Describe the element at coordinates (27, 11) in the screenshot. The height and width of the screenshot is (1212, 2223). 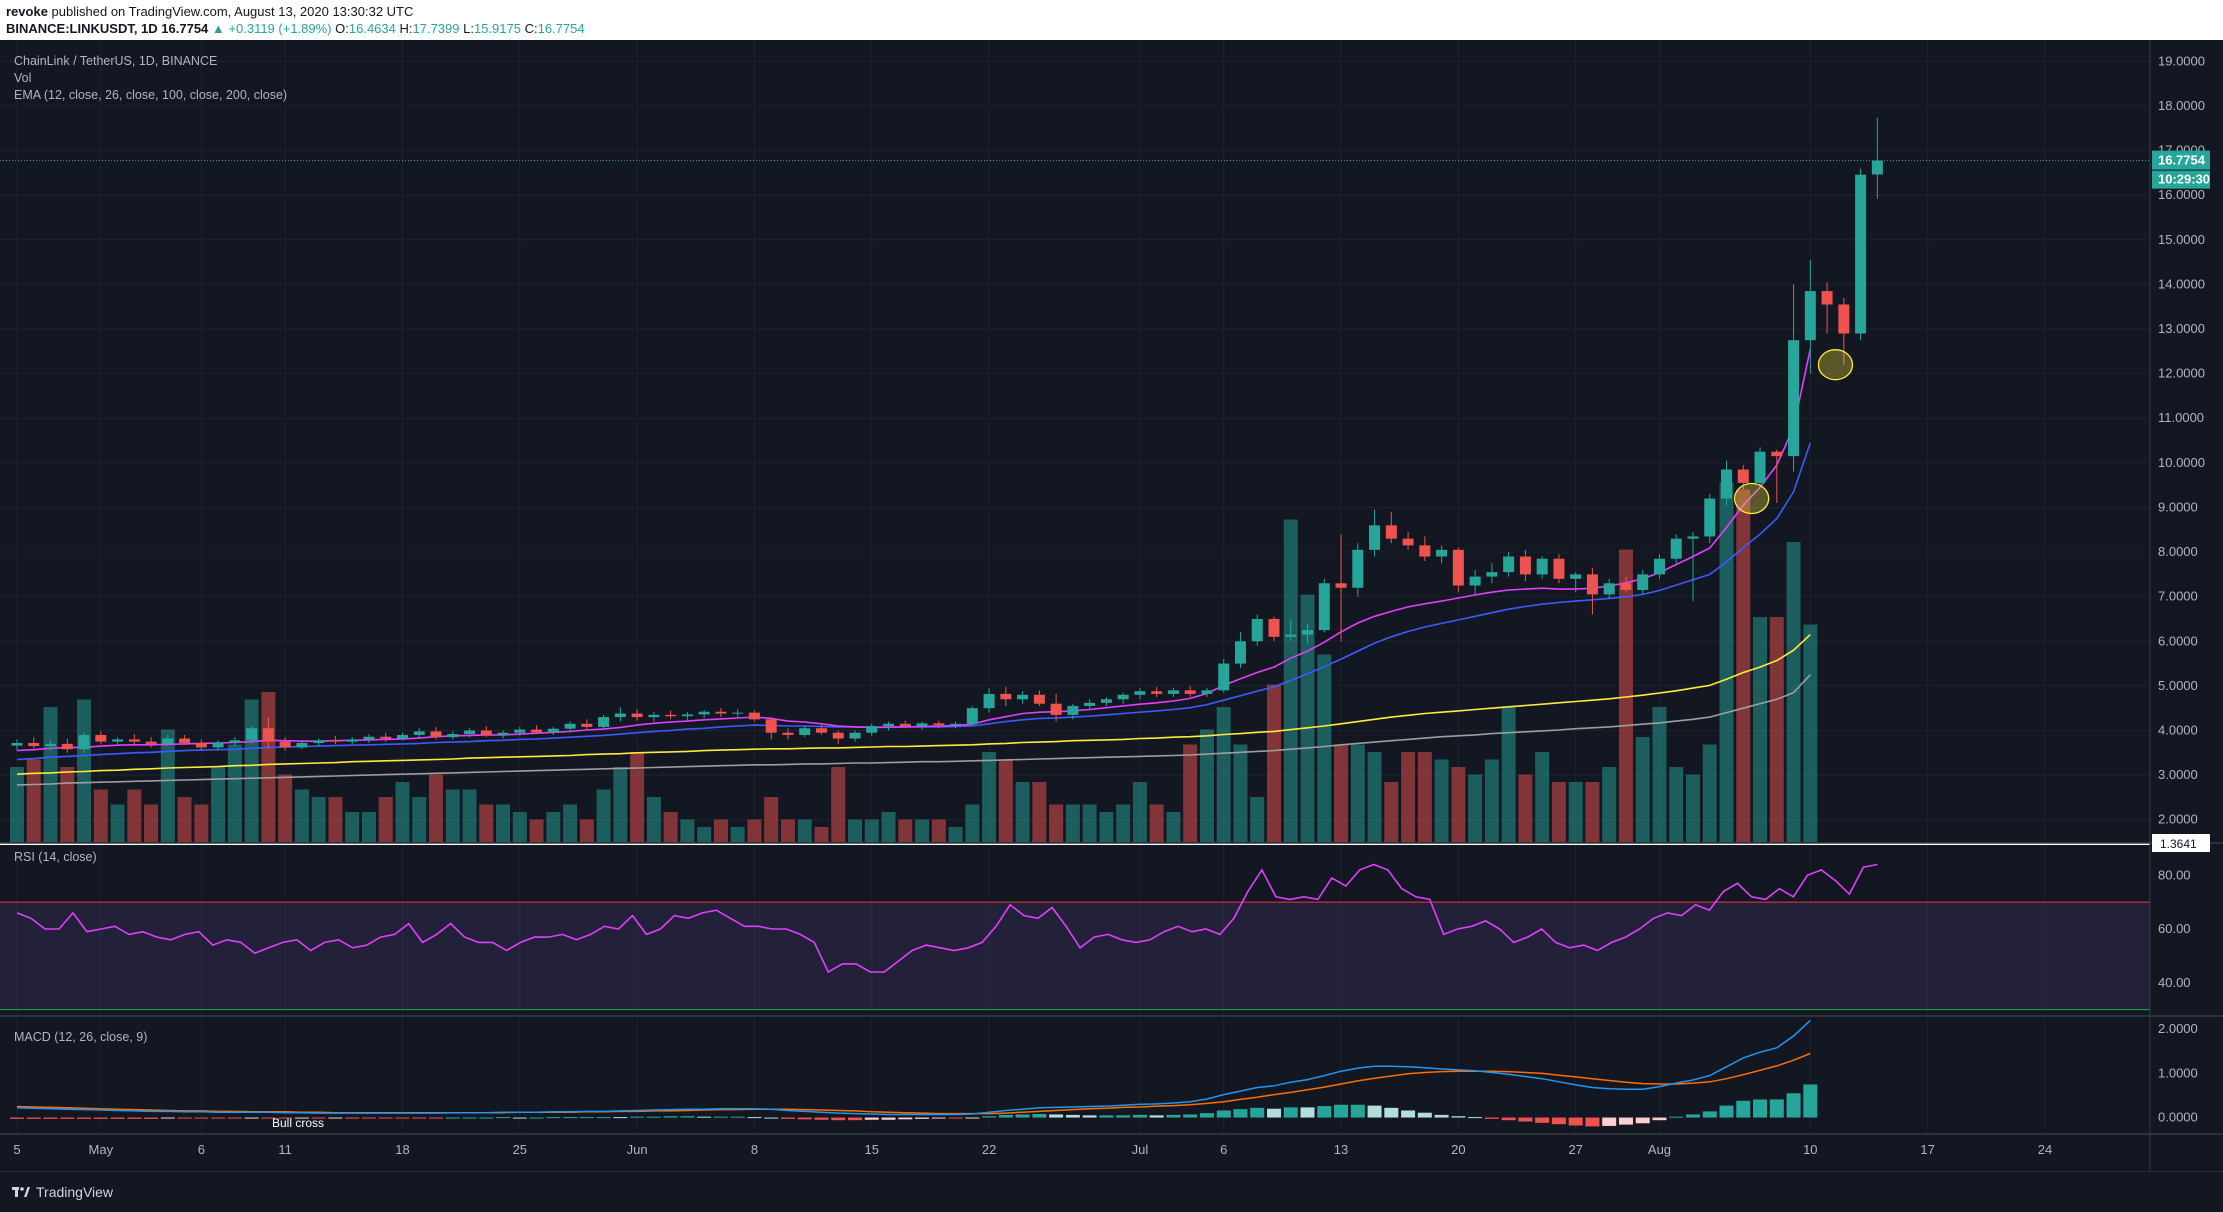
I see `publisher-name: revoke` at that location.